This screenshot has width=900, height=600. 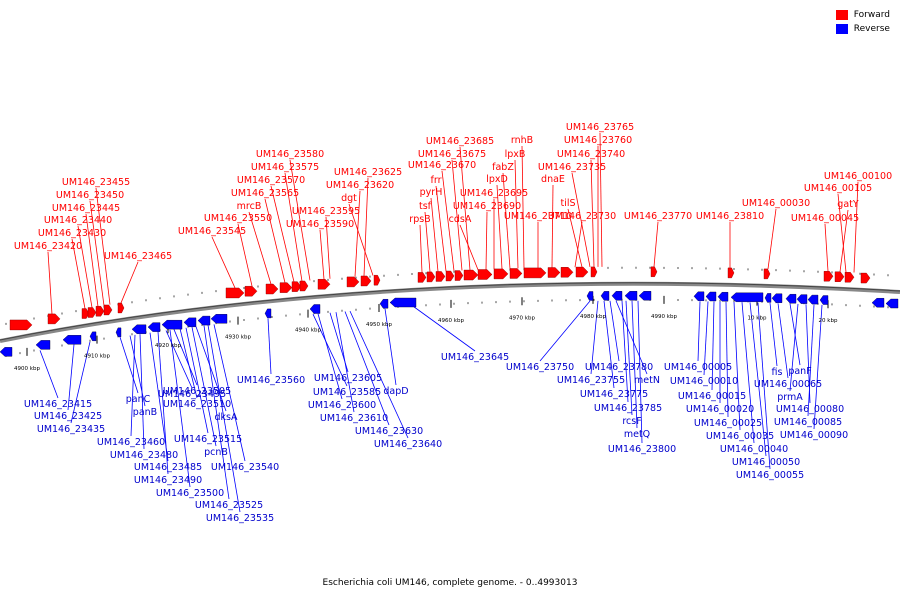 I want to click on reverse-gene-label: UM146_00085, so click(x=808, y=422).